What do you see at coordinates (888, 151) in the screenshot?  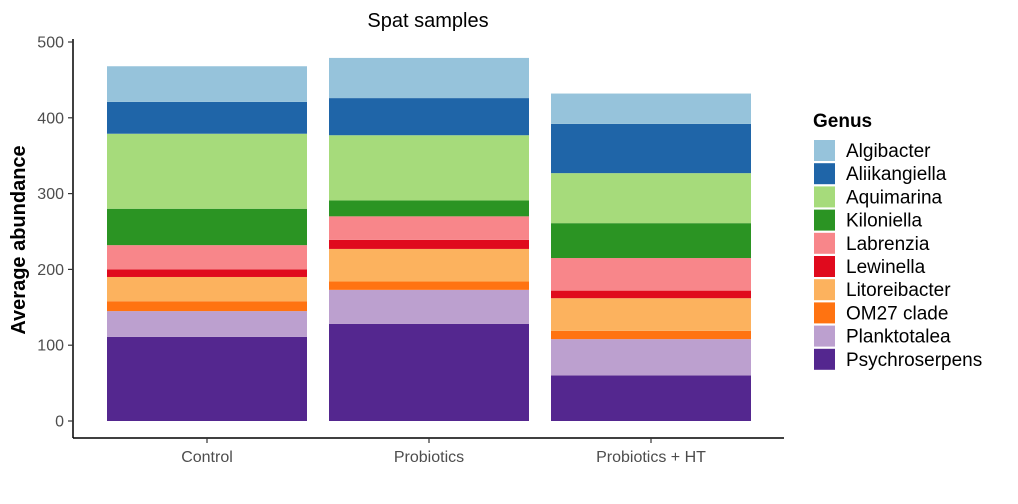 I see `legend-label: Algibacter` at bounding box center [888, 151].